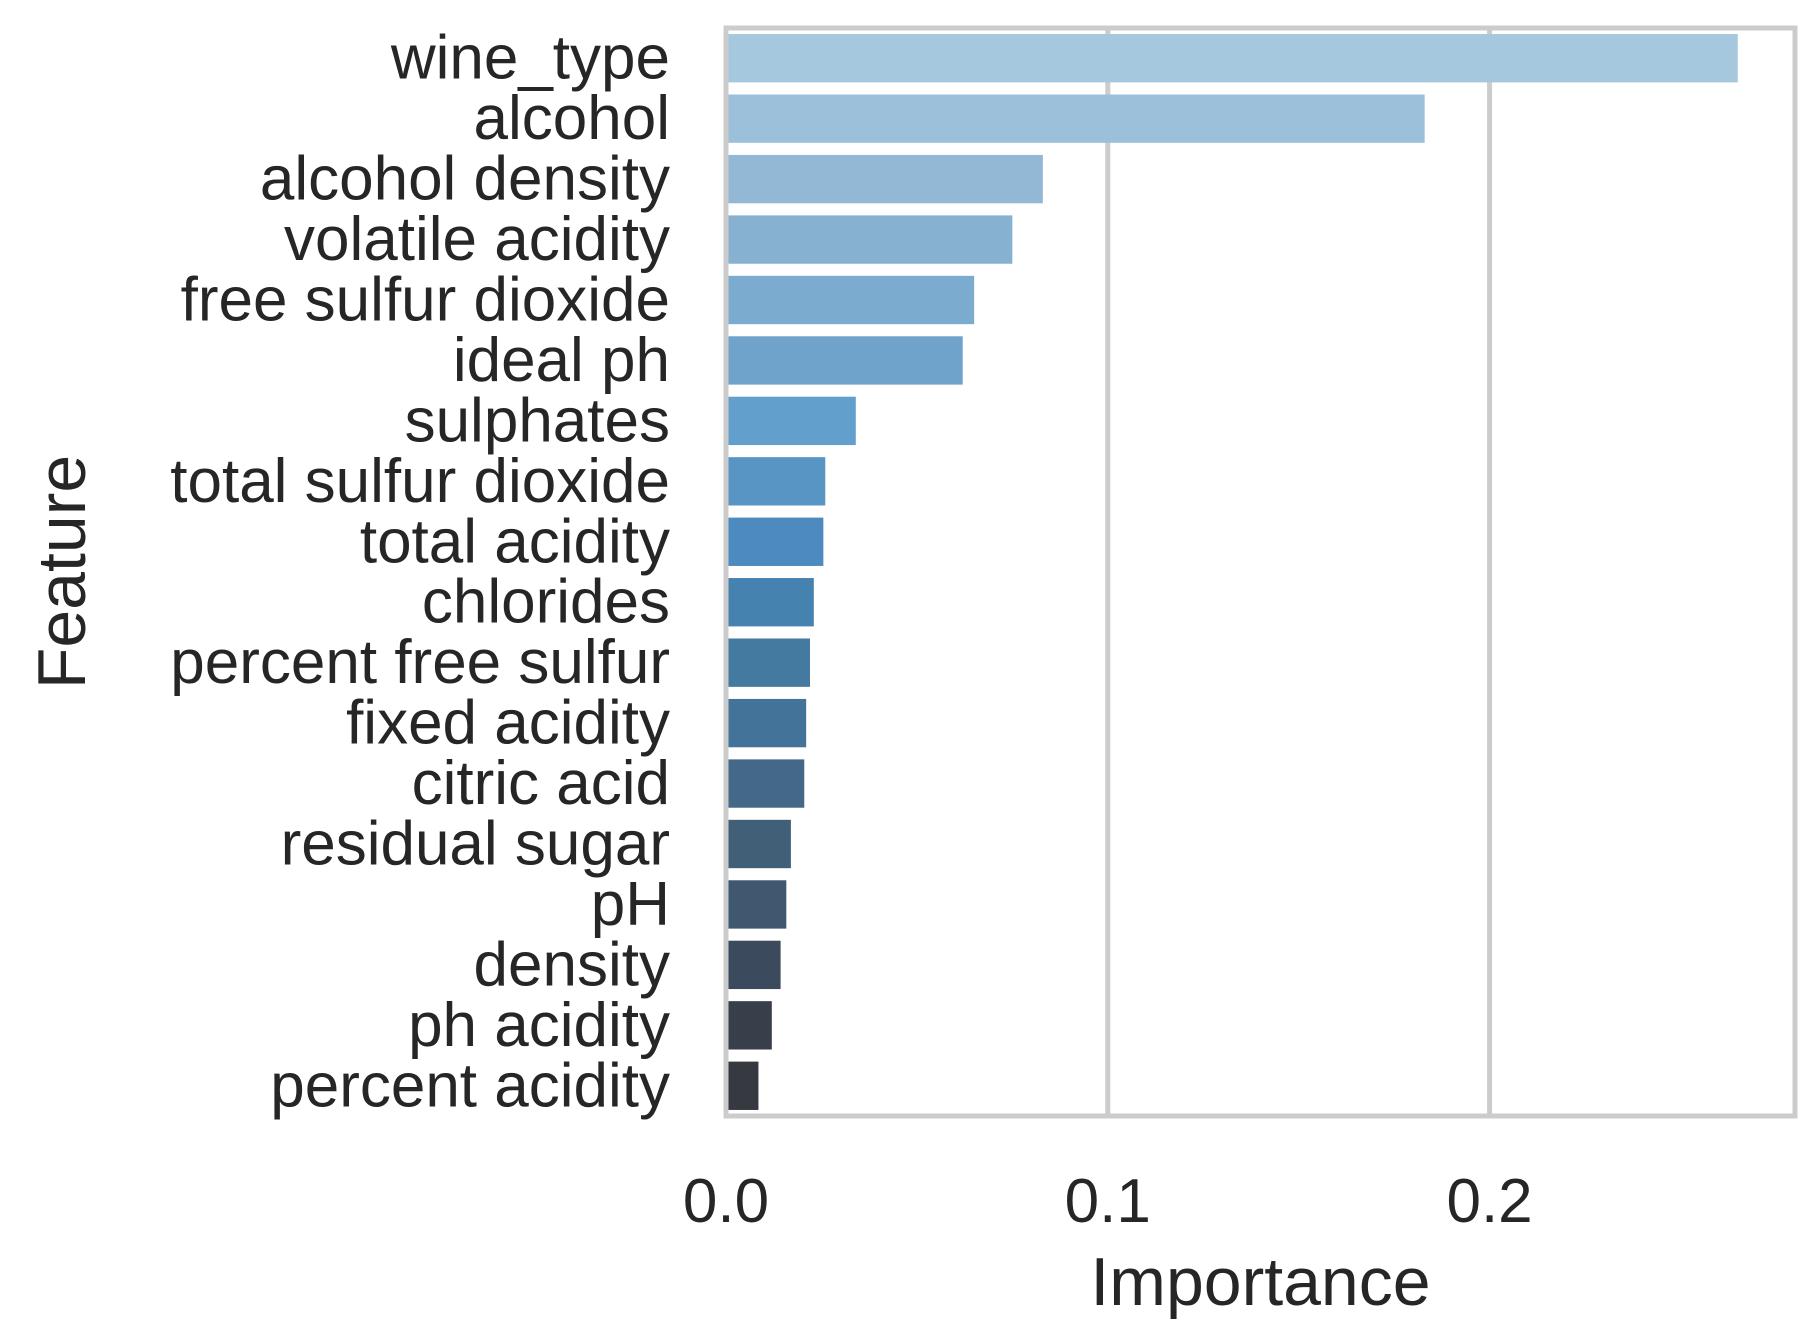 This screenshot has width=1816, height=1341. I want to click on y-tick-label: residual sugar, so click(475, 844).